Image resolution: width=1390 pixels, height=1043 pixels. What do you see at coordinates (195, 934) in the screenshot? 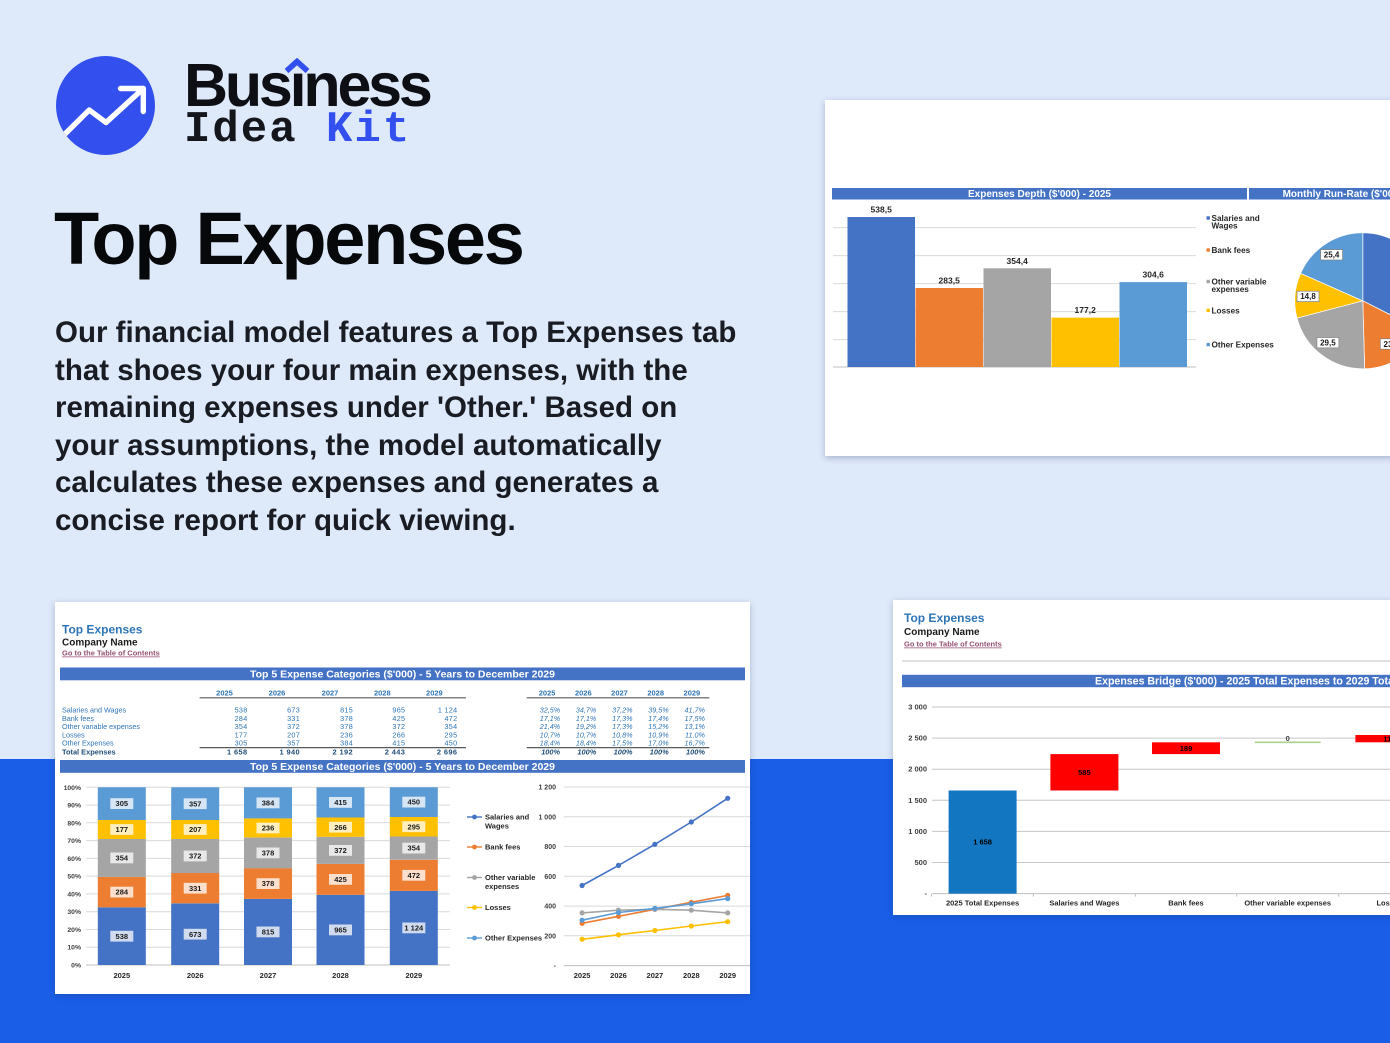
I see `svg-text: 673` at bounding box center [195, 934].